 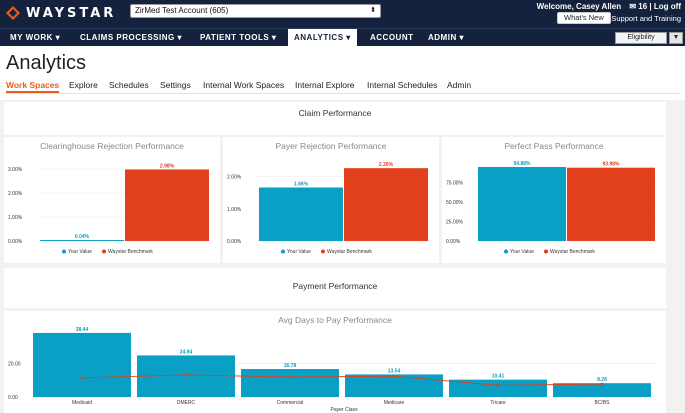 What do you see at coordinates (290, 403) in the screenshot?
I see `x-tick-label: Commercial` at bounding box center [290, 403].